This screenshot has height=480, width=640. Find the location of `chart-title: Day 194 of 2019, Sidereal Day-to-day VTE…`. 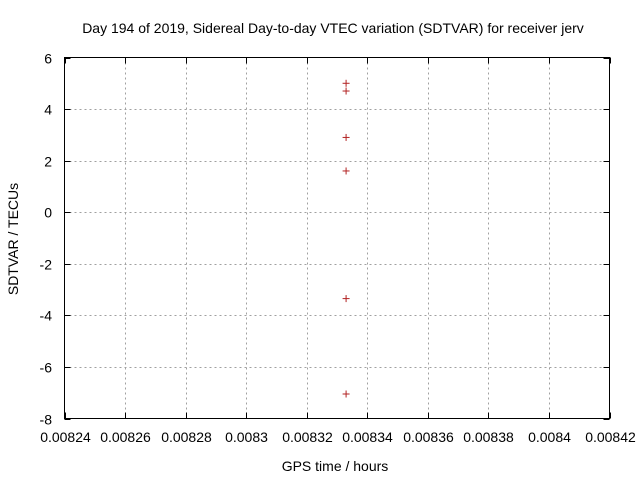

chart-title: Day 194 of 2019, Sidereal Day-to-day VTE… is located at coordinates (333, 28).